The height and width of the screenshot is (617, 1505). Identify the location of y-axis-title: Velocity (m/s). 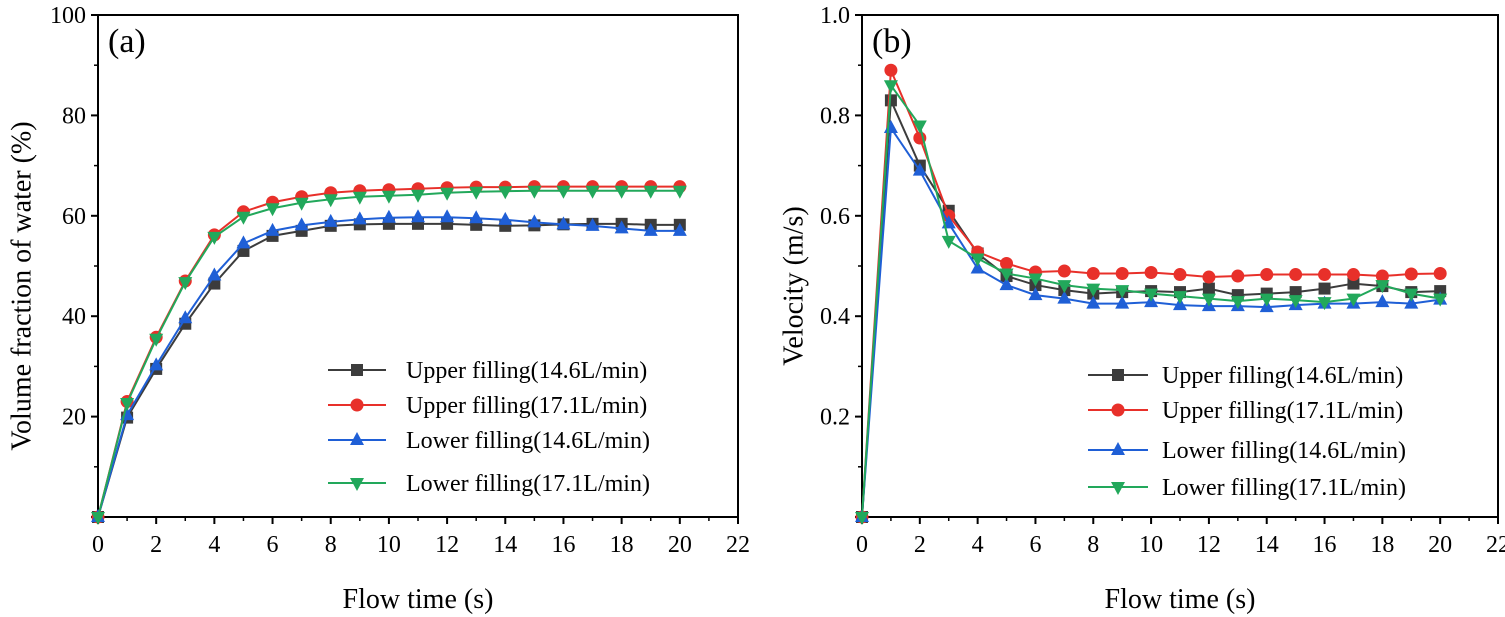
(793, 285).